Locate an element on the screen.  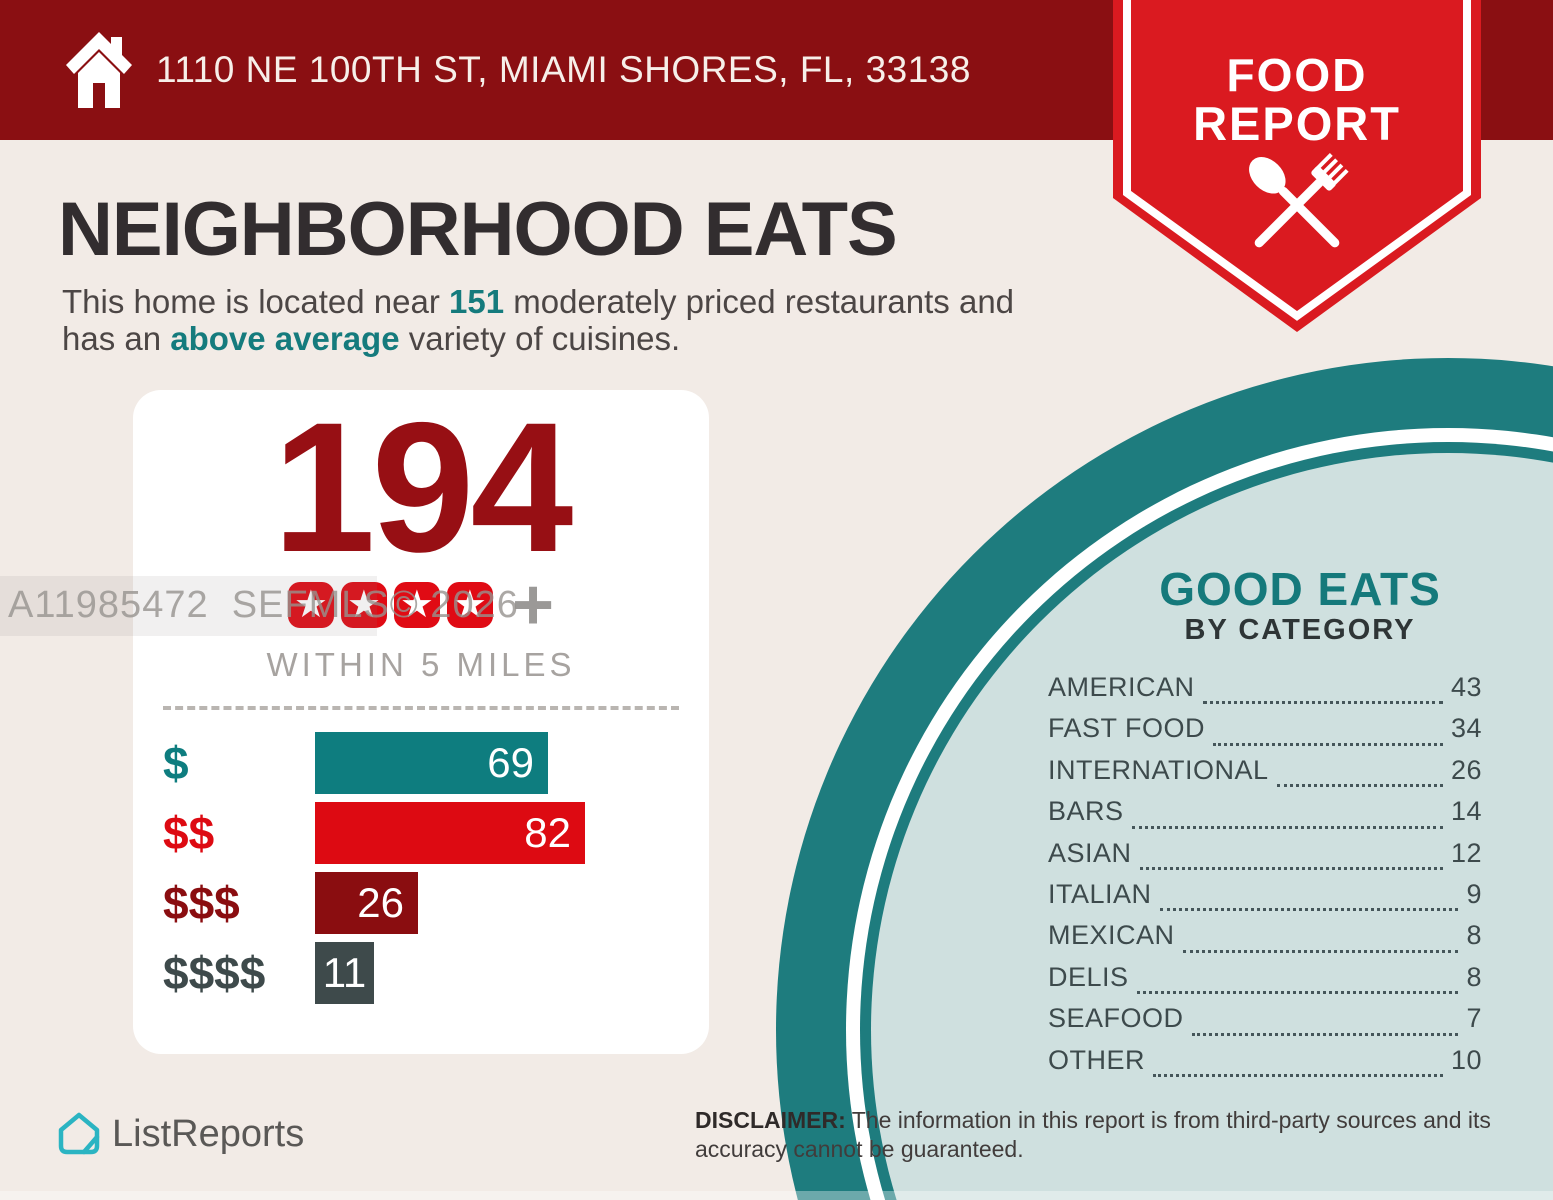
bar-value: 69 is located at coordinates (510, 762).